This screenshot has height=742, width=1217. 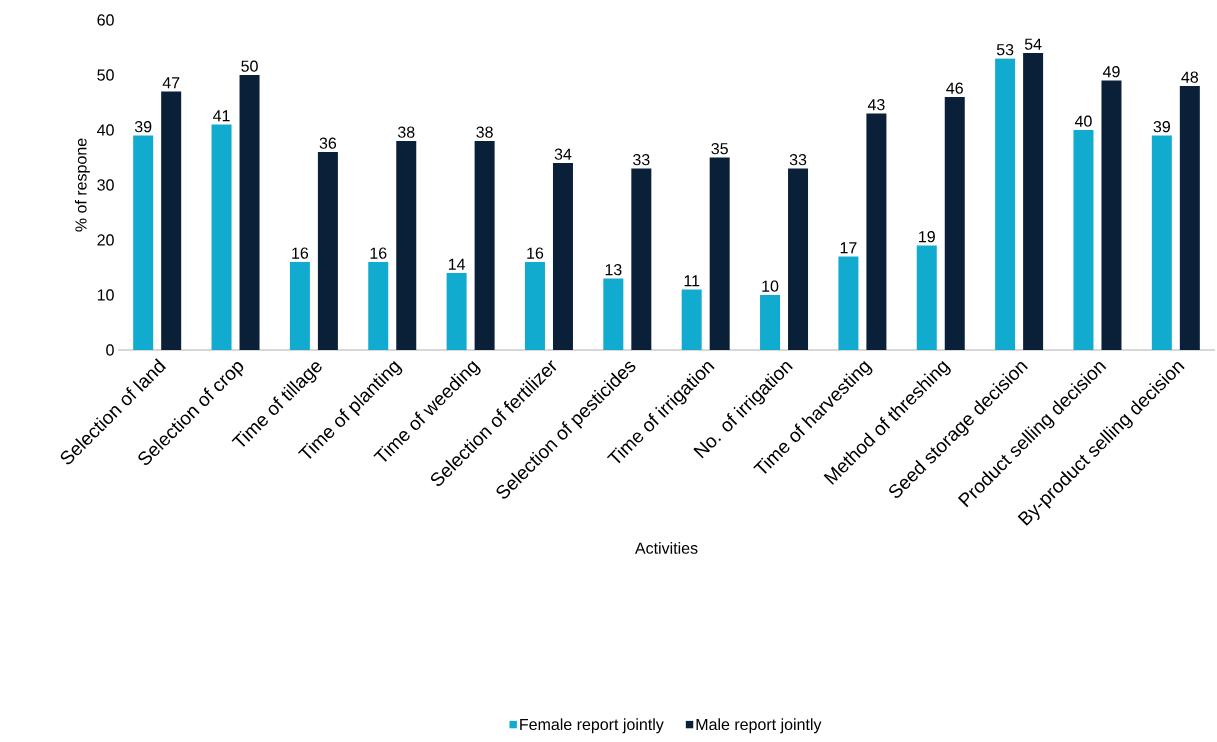 I want to click on y-tick-label: 60, so click(x=105, y=20).